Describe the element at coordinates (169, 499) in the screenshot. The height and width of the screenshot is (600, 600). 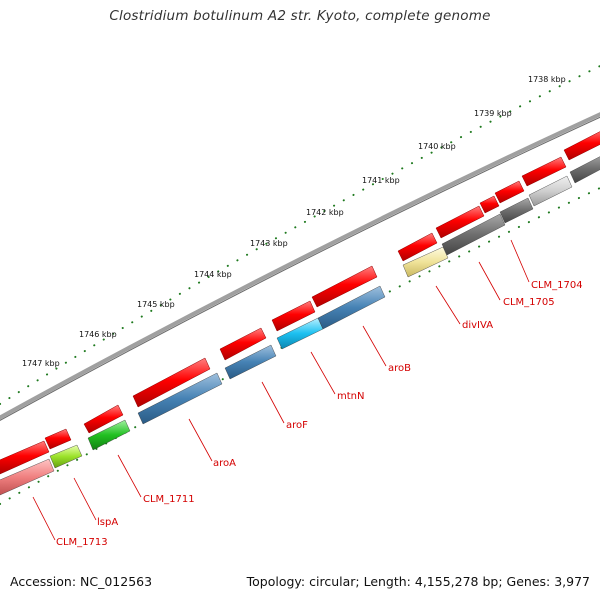
I see `gene-label-clm-1711: CLM_1711` at that location.